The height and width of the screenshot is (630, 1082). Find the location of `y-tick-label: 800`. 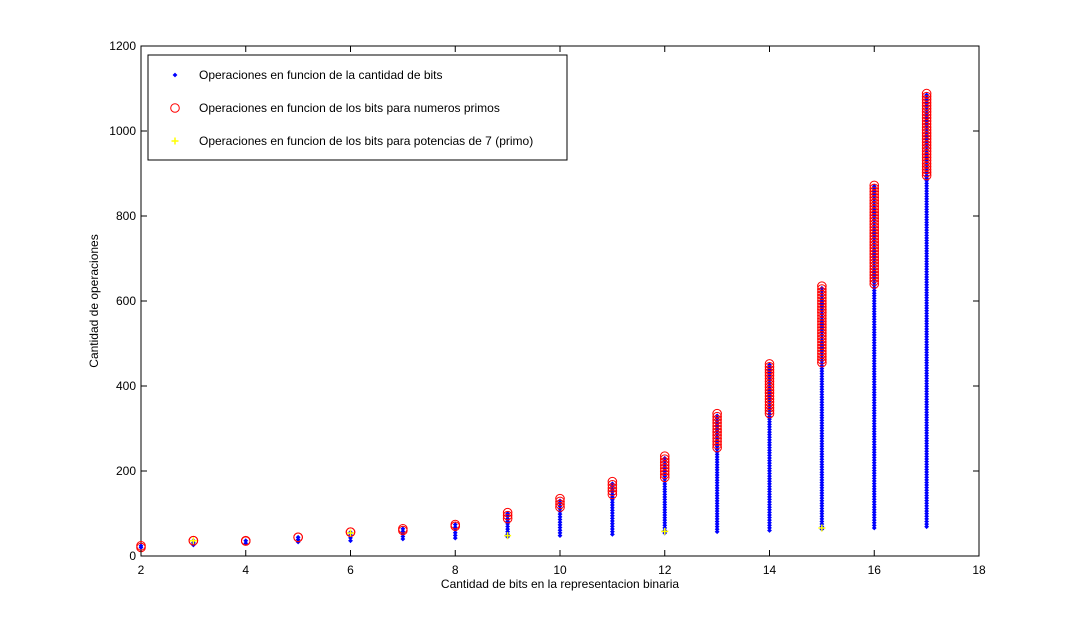

y-tick-label: 800 is located at coordinates (126, 216).